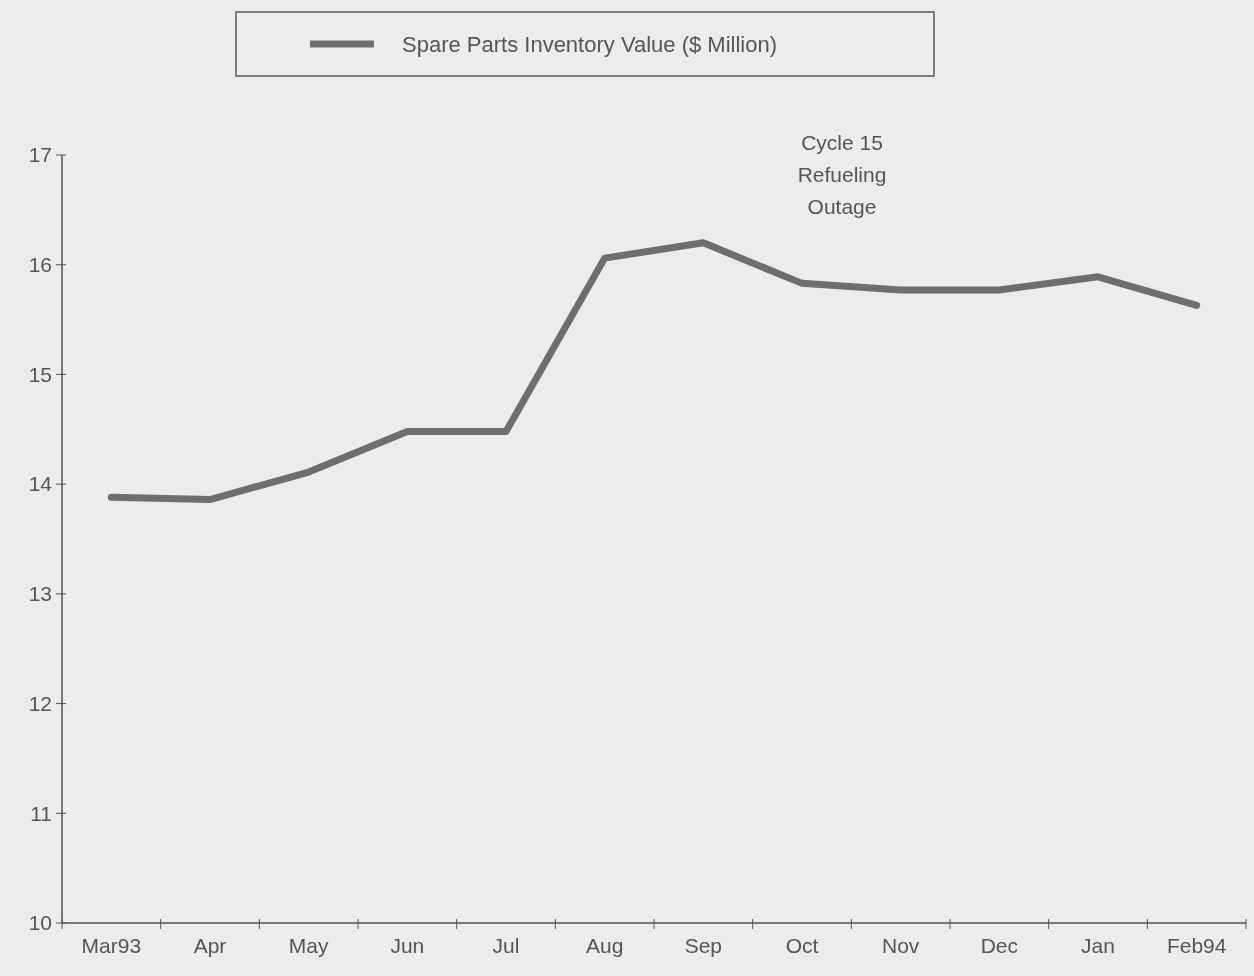  I want to click on x-tick-label: Apr, so click(210, 945).